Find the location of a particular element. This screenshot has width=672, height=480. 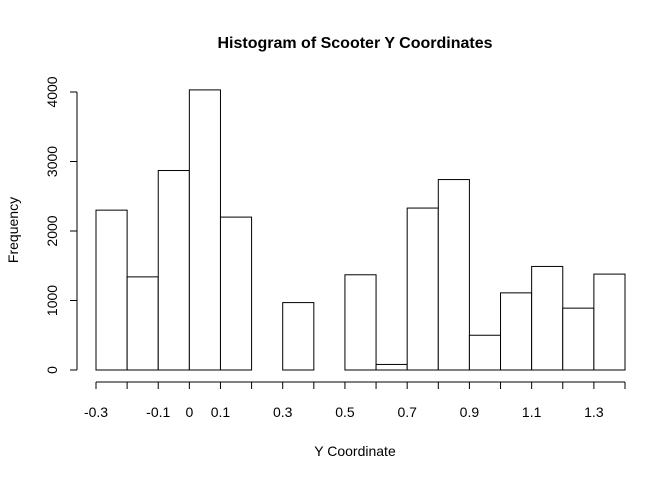

y-axis: 0 1000 2000 3000 4000 is located at coordinates (61, 225).